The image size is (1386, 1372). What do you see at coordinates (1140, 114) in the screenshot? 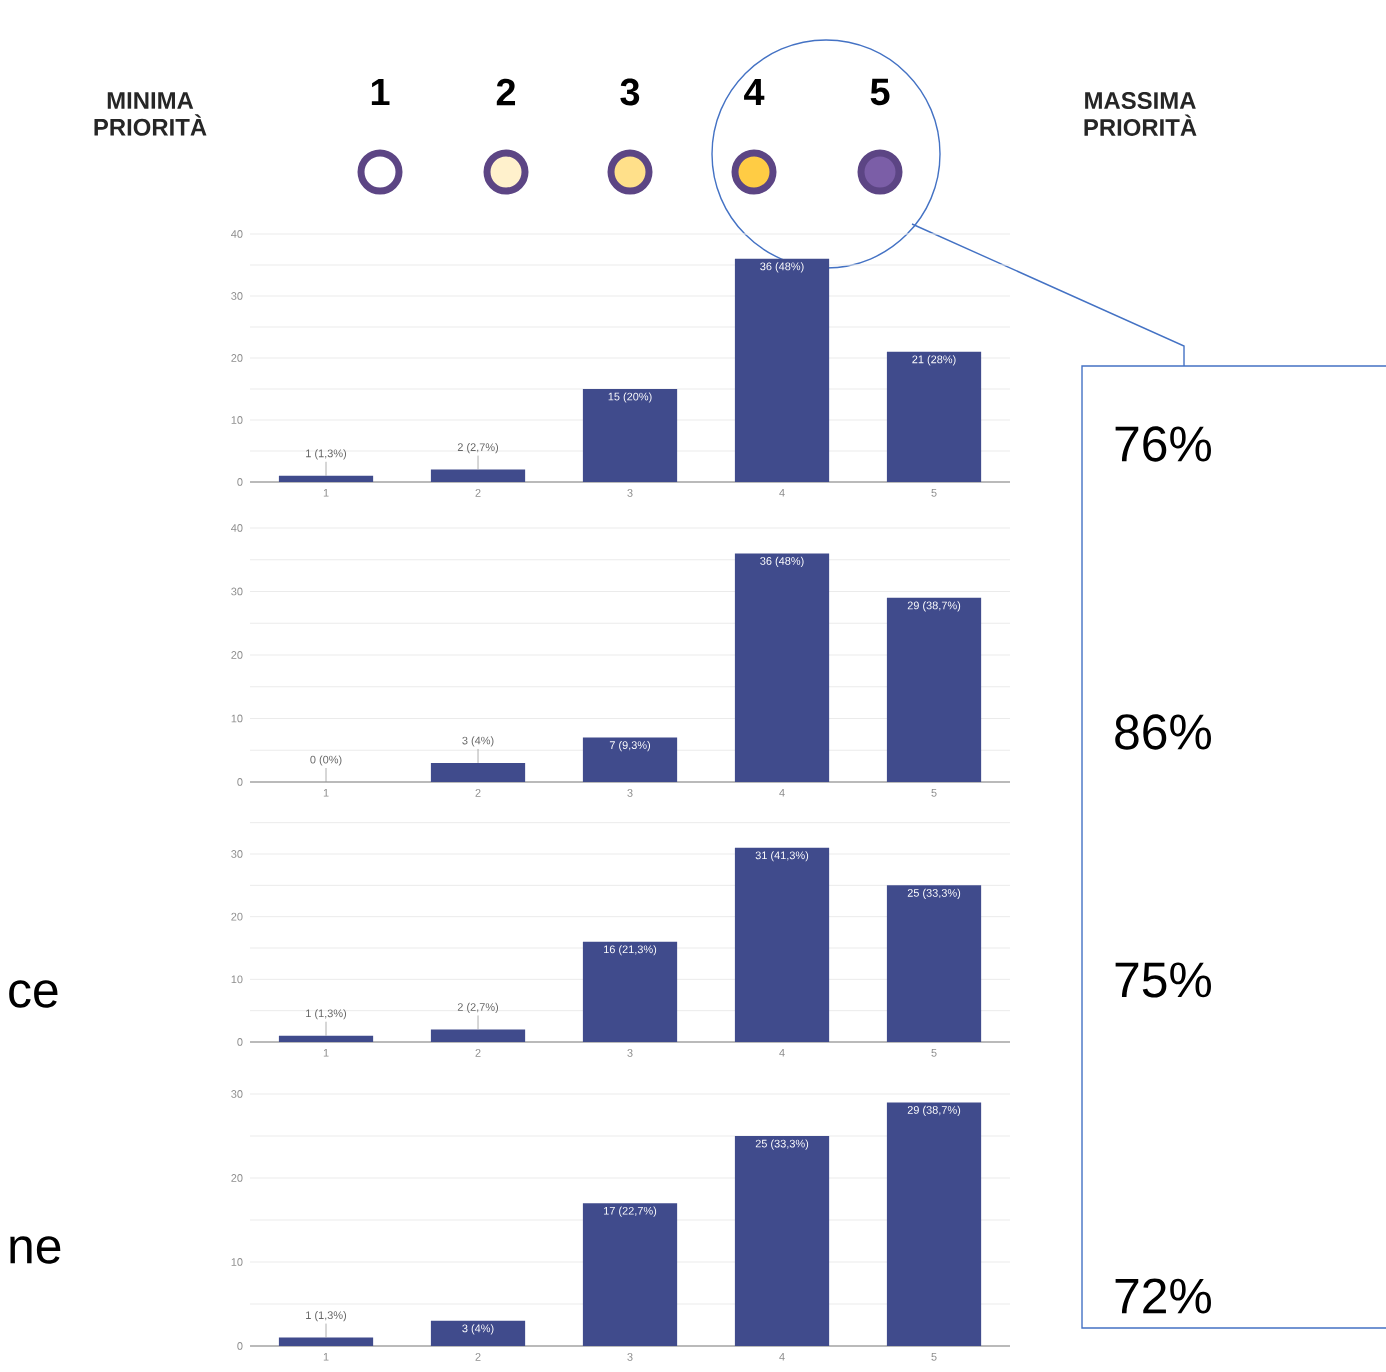
I see `text: MASSIMA PRIORITÀ` at bounding box center [1140, 114].